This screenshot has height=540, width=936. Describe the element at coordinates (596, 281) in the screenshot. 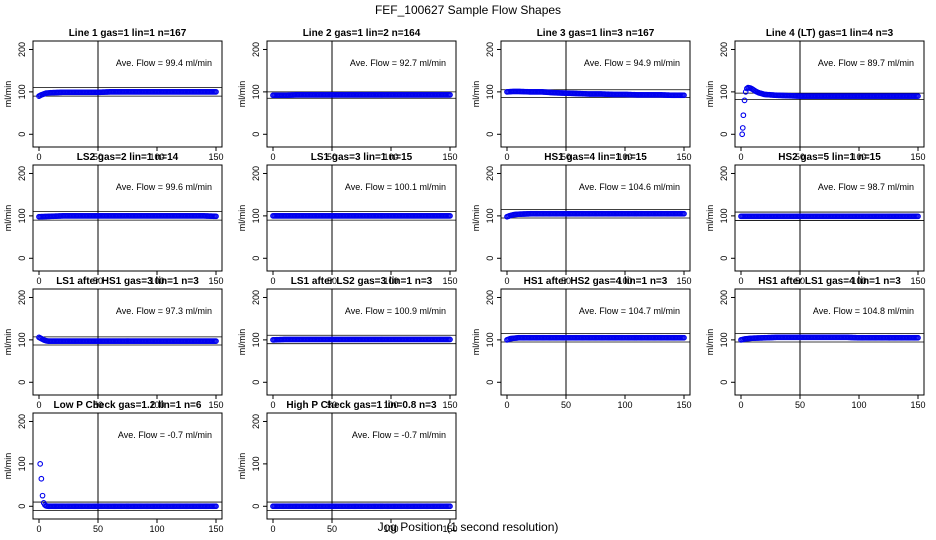

I see `panel-title: HS1 after HS2 gas=4 lin=1 n=3` at that location.